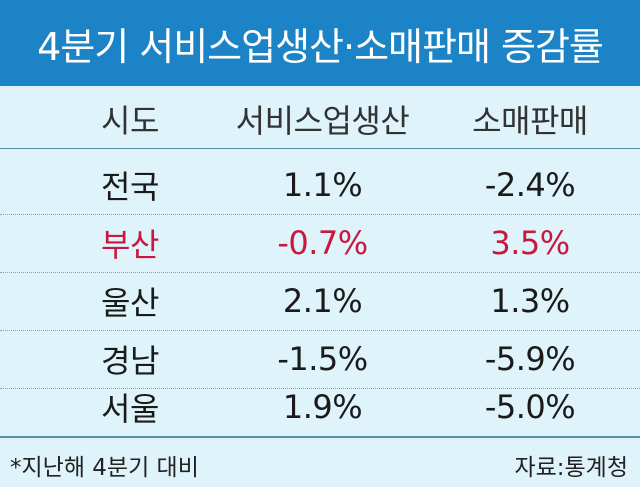  Describe the element at coordinates (530, 301) in the screenshot. I see `retail-value-cell: 1.3%` at that location.